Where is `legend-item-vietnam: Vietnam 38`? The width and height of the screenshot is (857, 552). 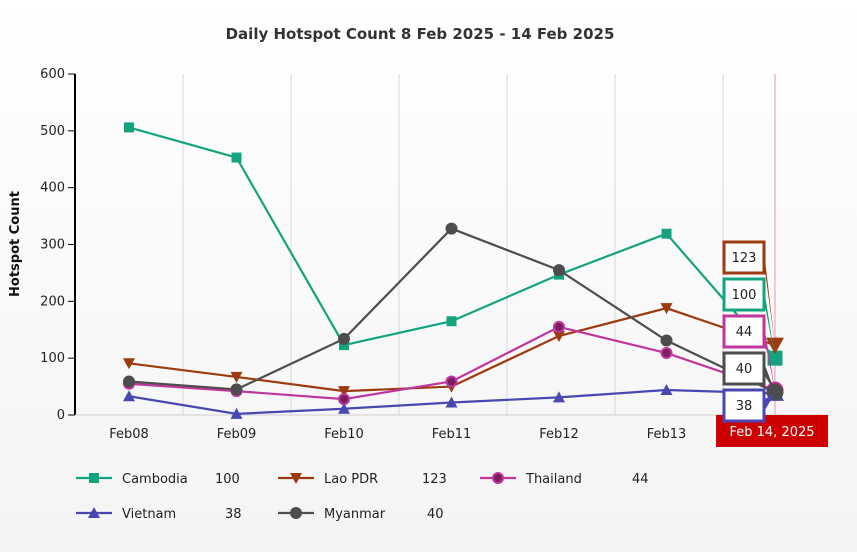
legend-item-vietnam: Vietnam 38 is located at coordinates (159, 514).